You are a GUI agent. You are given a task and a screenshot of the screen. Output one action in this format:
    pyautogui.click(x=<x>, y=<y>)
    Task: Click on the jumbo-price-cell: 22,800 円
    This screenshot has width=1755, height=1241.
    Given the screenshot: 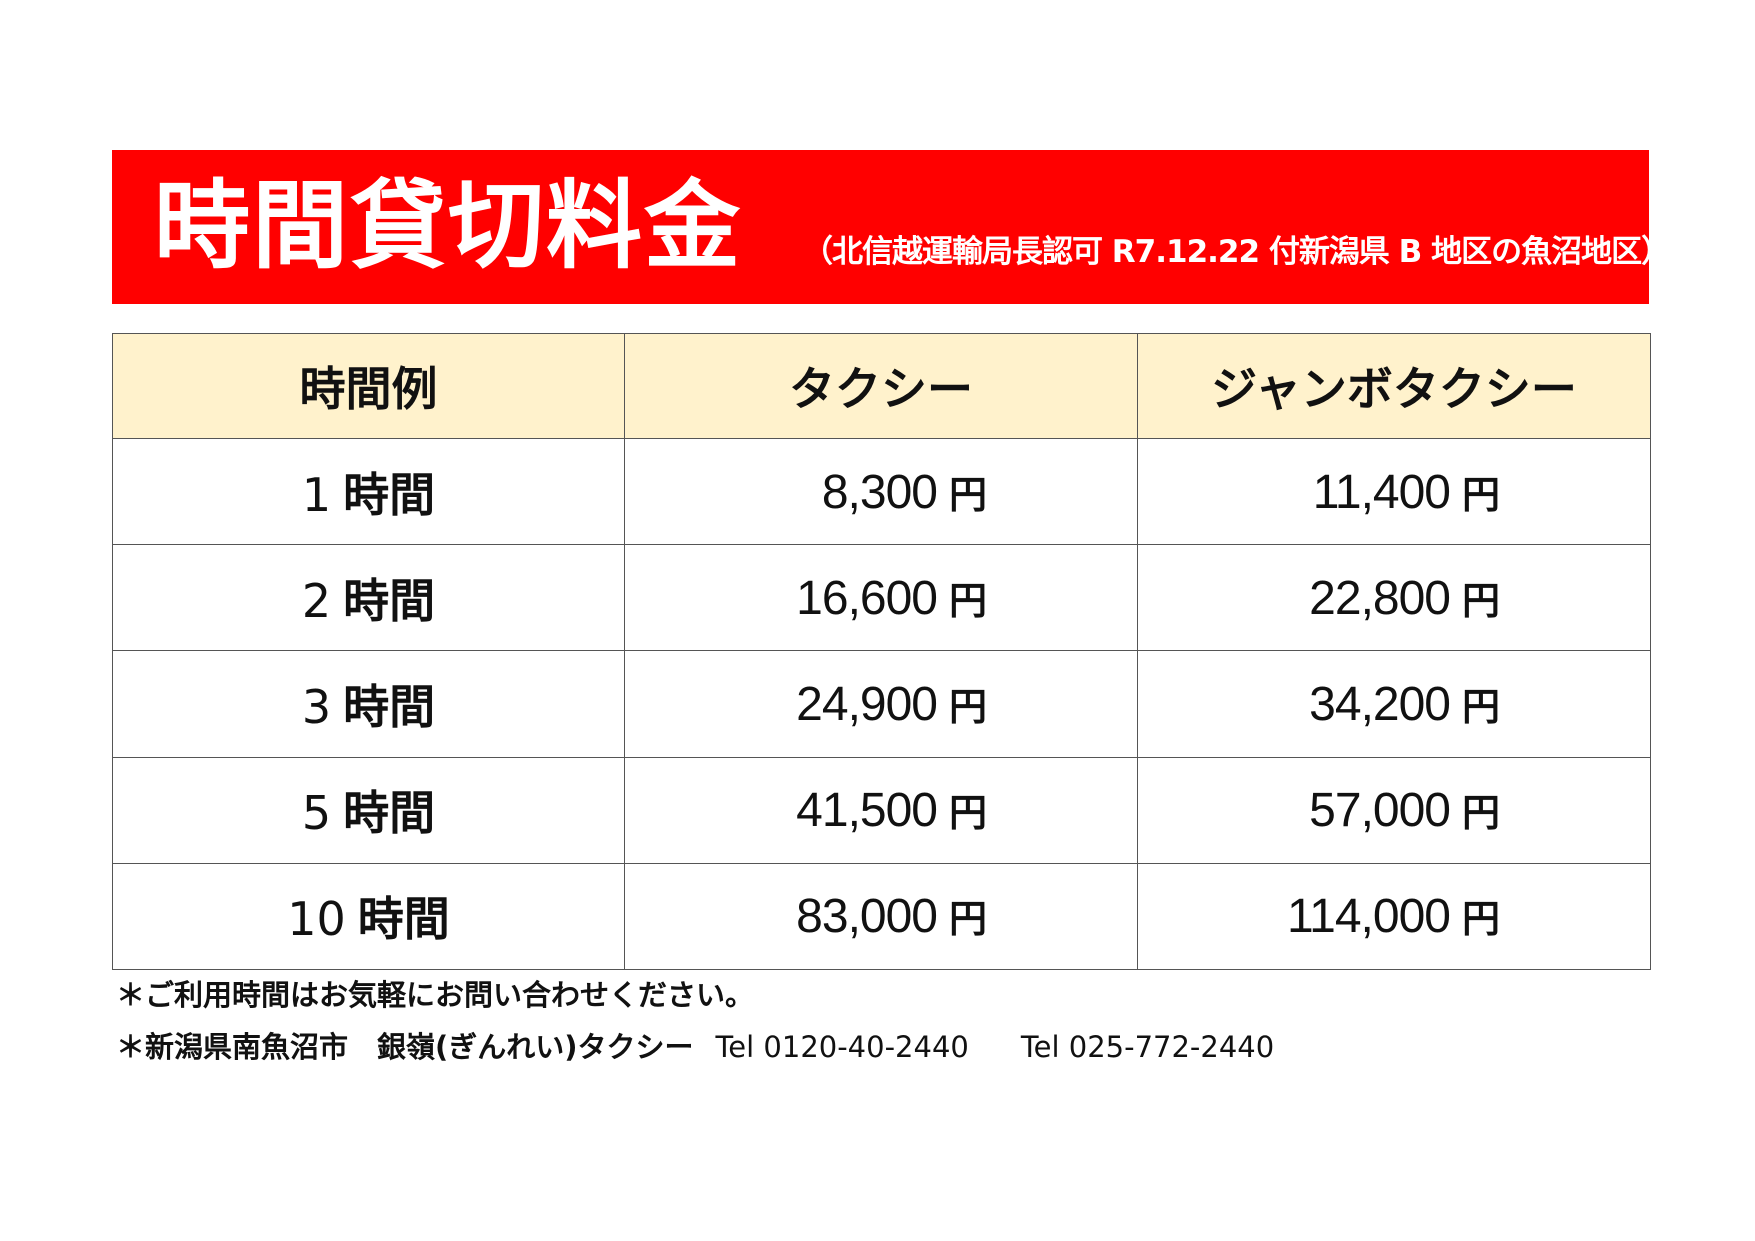 What is the action you would take?
    pyautogui.click(x=1394, y=598)
    